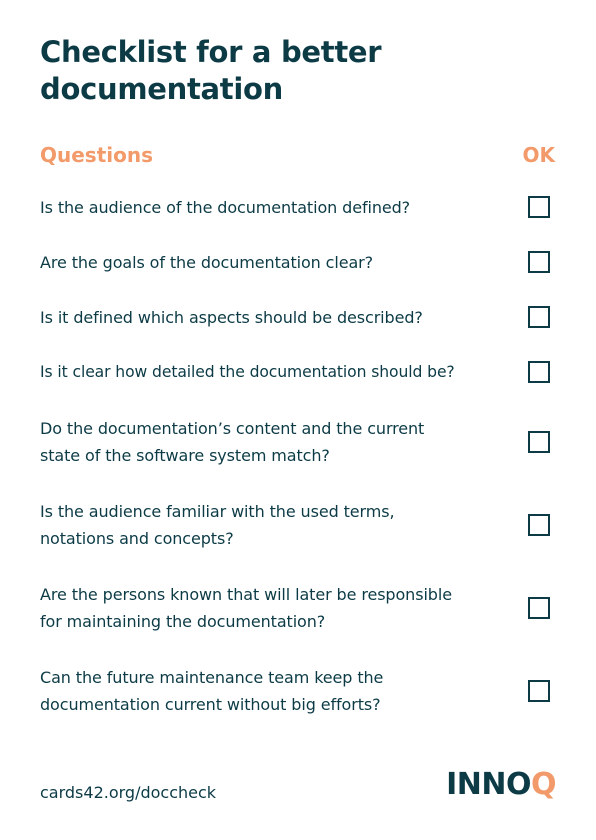 The image size is (596, 840). I want to click on logo-text-accent: Q, so click(543, 784).